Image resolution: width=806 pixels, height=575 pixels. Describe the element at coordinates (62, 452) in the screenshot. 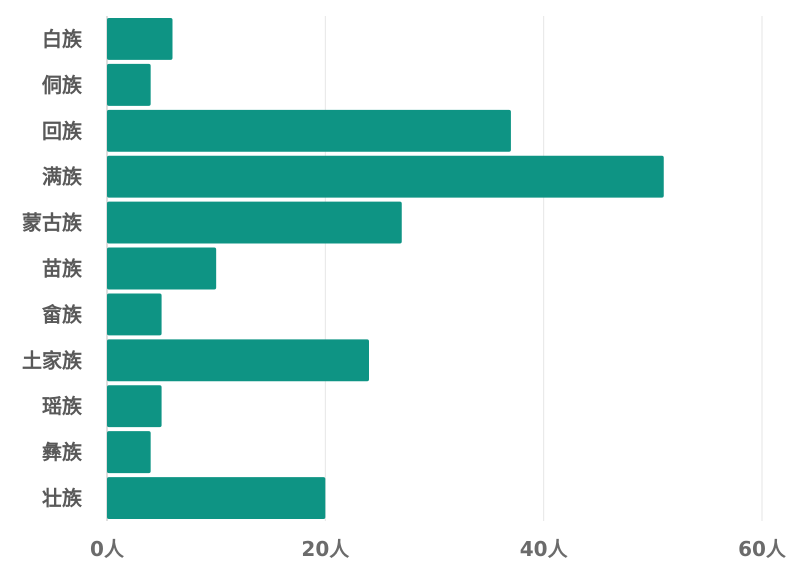

I see `category-label: 彝族` at that location.